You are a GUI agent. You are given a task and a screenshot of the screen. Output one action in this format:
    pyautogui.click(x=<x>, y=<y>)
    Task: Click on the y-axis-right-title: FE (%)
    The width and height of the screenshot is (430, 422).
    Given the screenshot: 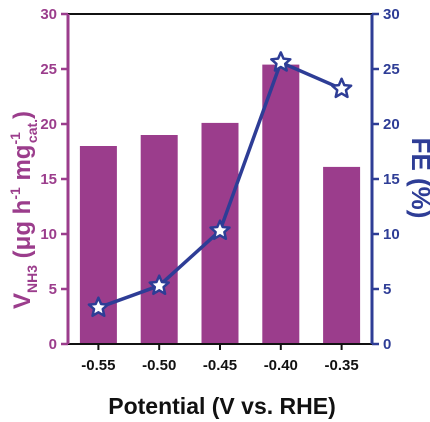 What is the action you would take?
    pyautogui.click(x=418, y=178)
    